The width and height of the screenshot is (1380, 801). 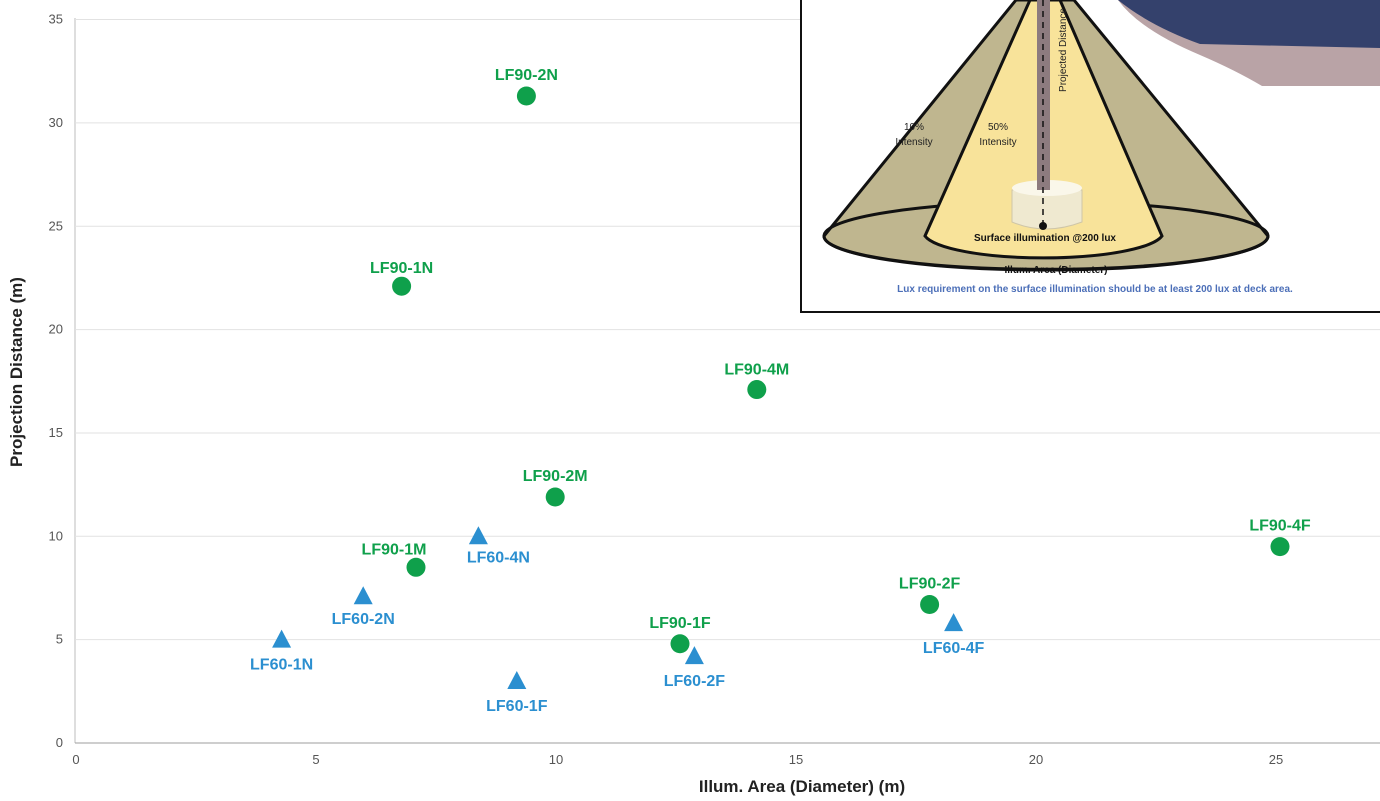 What do you see at coordinates (56, 19) in the screenshot?
I see `y-tick-label: 35` at bounding box center [56, 19].